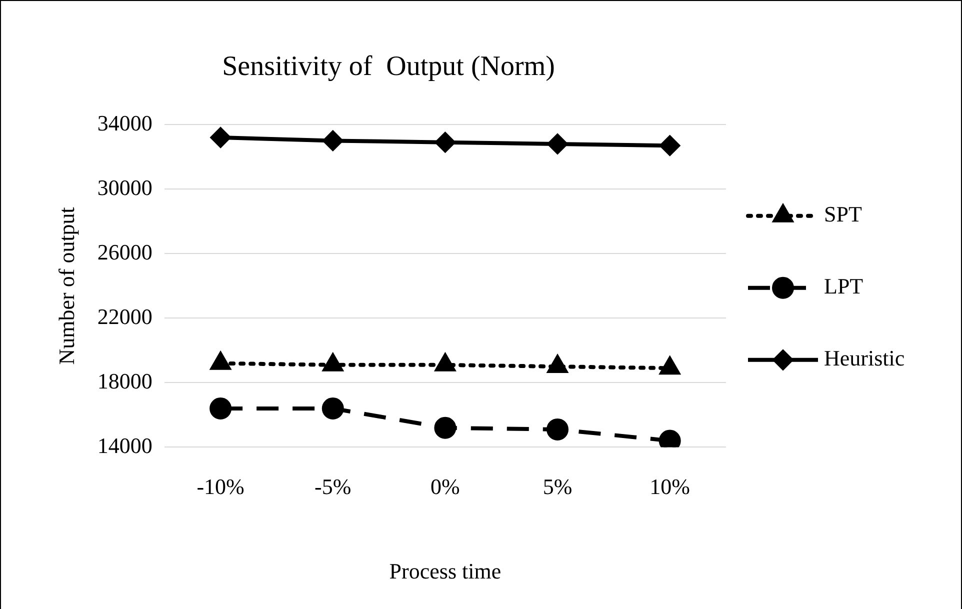  What do you see at coordinates (557, 487) in the screenshot?
I see `x-tick-label: 5%` at bounding box center [557, 487].